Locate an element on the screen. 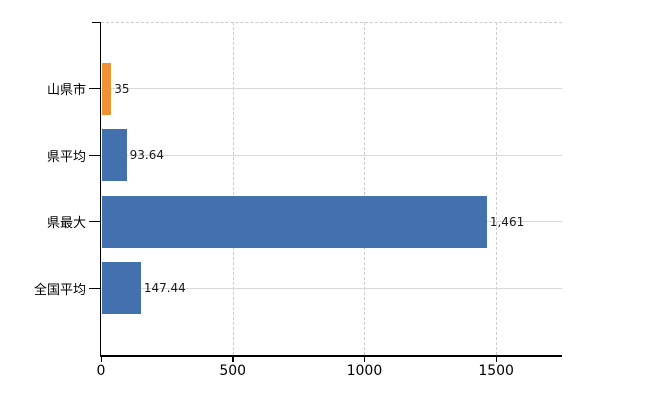  category-label: 全国平均 is located at coordinates (59, 290).